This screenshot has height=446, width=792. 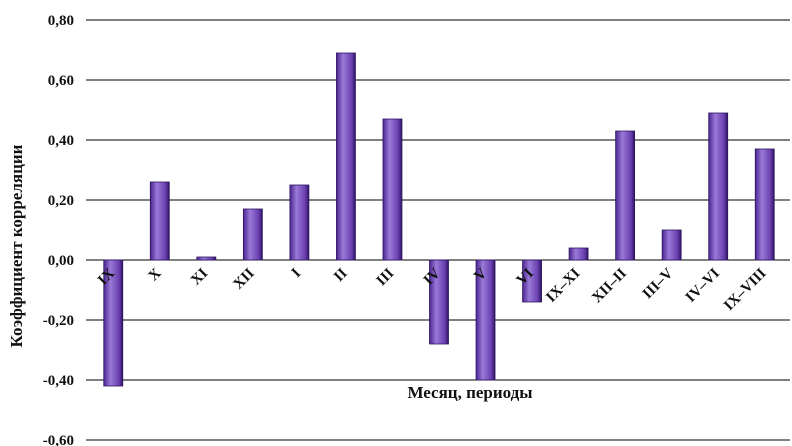 I want to click on y-tick-label: -0,60, so click(x=58, y=439).